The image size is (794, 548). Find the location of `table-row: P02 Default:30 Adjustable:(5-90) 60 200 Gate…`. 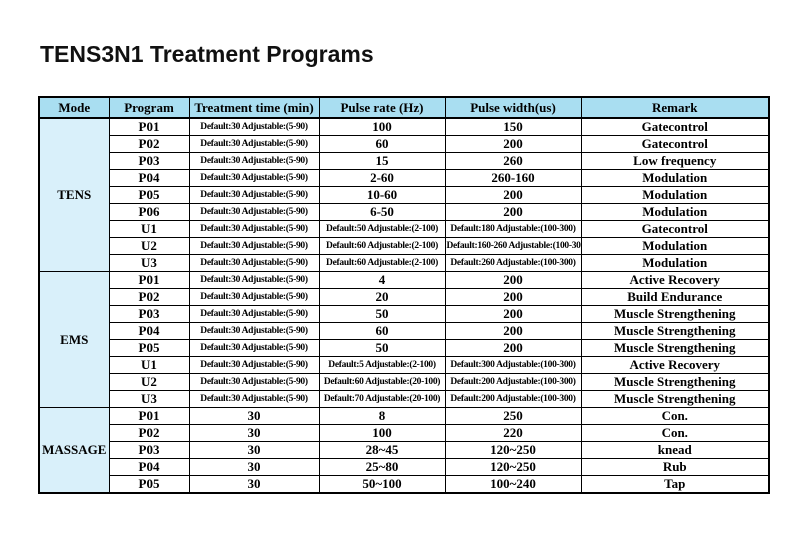

table-row: P02 Default:30 Adjustable:(5-90) 60 200 Gate… is located at coordinates (404, 144).